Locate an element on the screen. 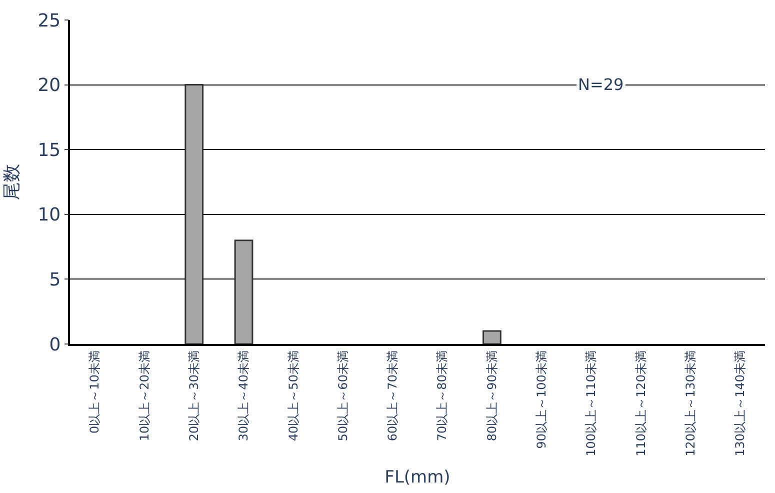  x-tick-label: 120以上～130未満 is located at coordinates (690, 403).